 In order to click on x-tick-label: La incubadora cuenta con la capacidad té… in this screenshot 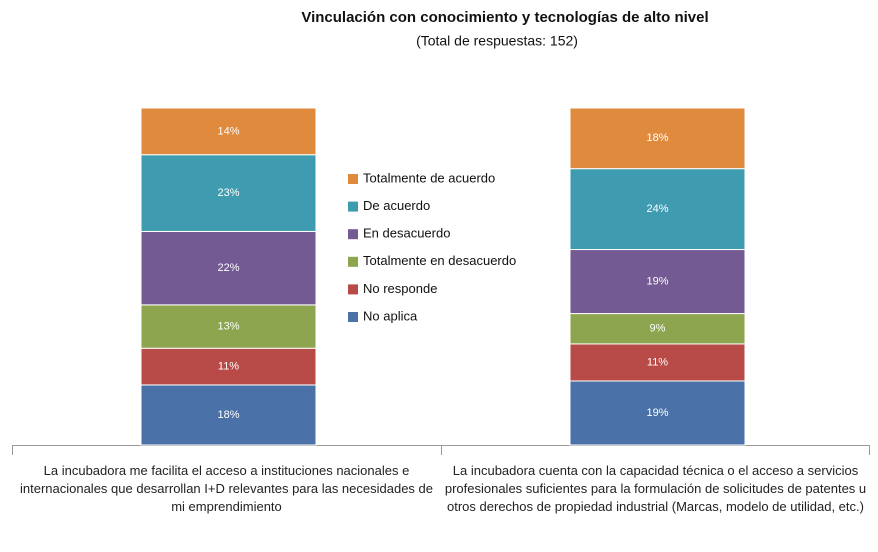, I will do `click(655, 488)`.